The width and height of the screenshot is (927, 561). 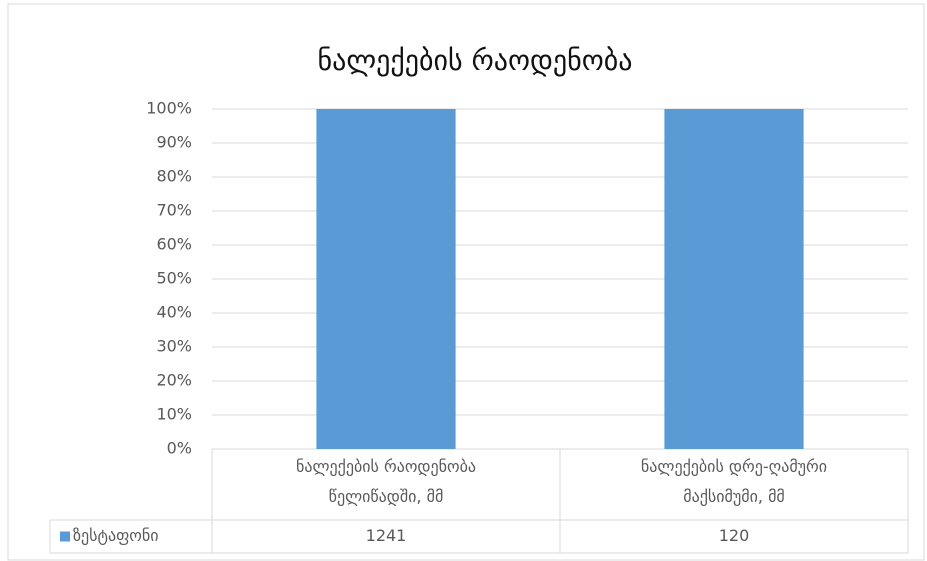 I want to click on x-tick-label: ნალექების რაოდენობა წელიწადში, მმ, so click(x=386, y=481).